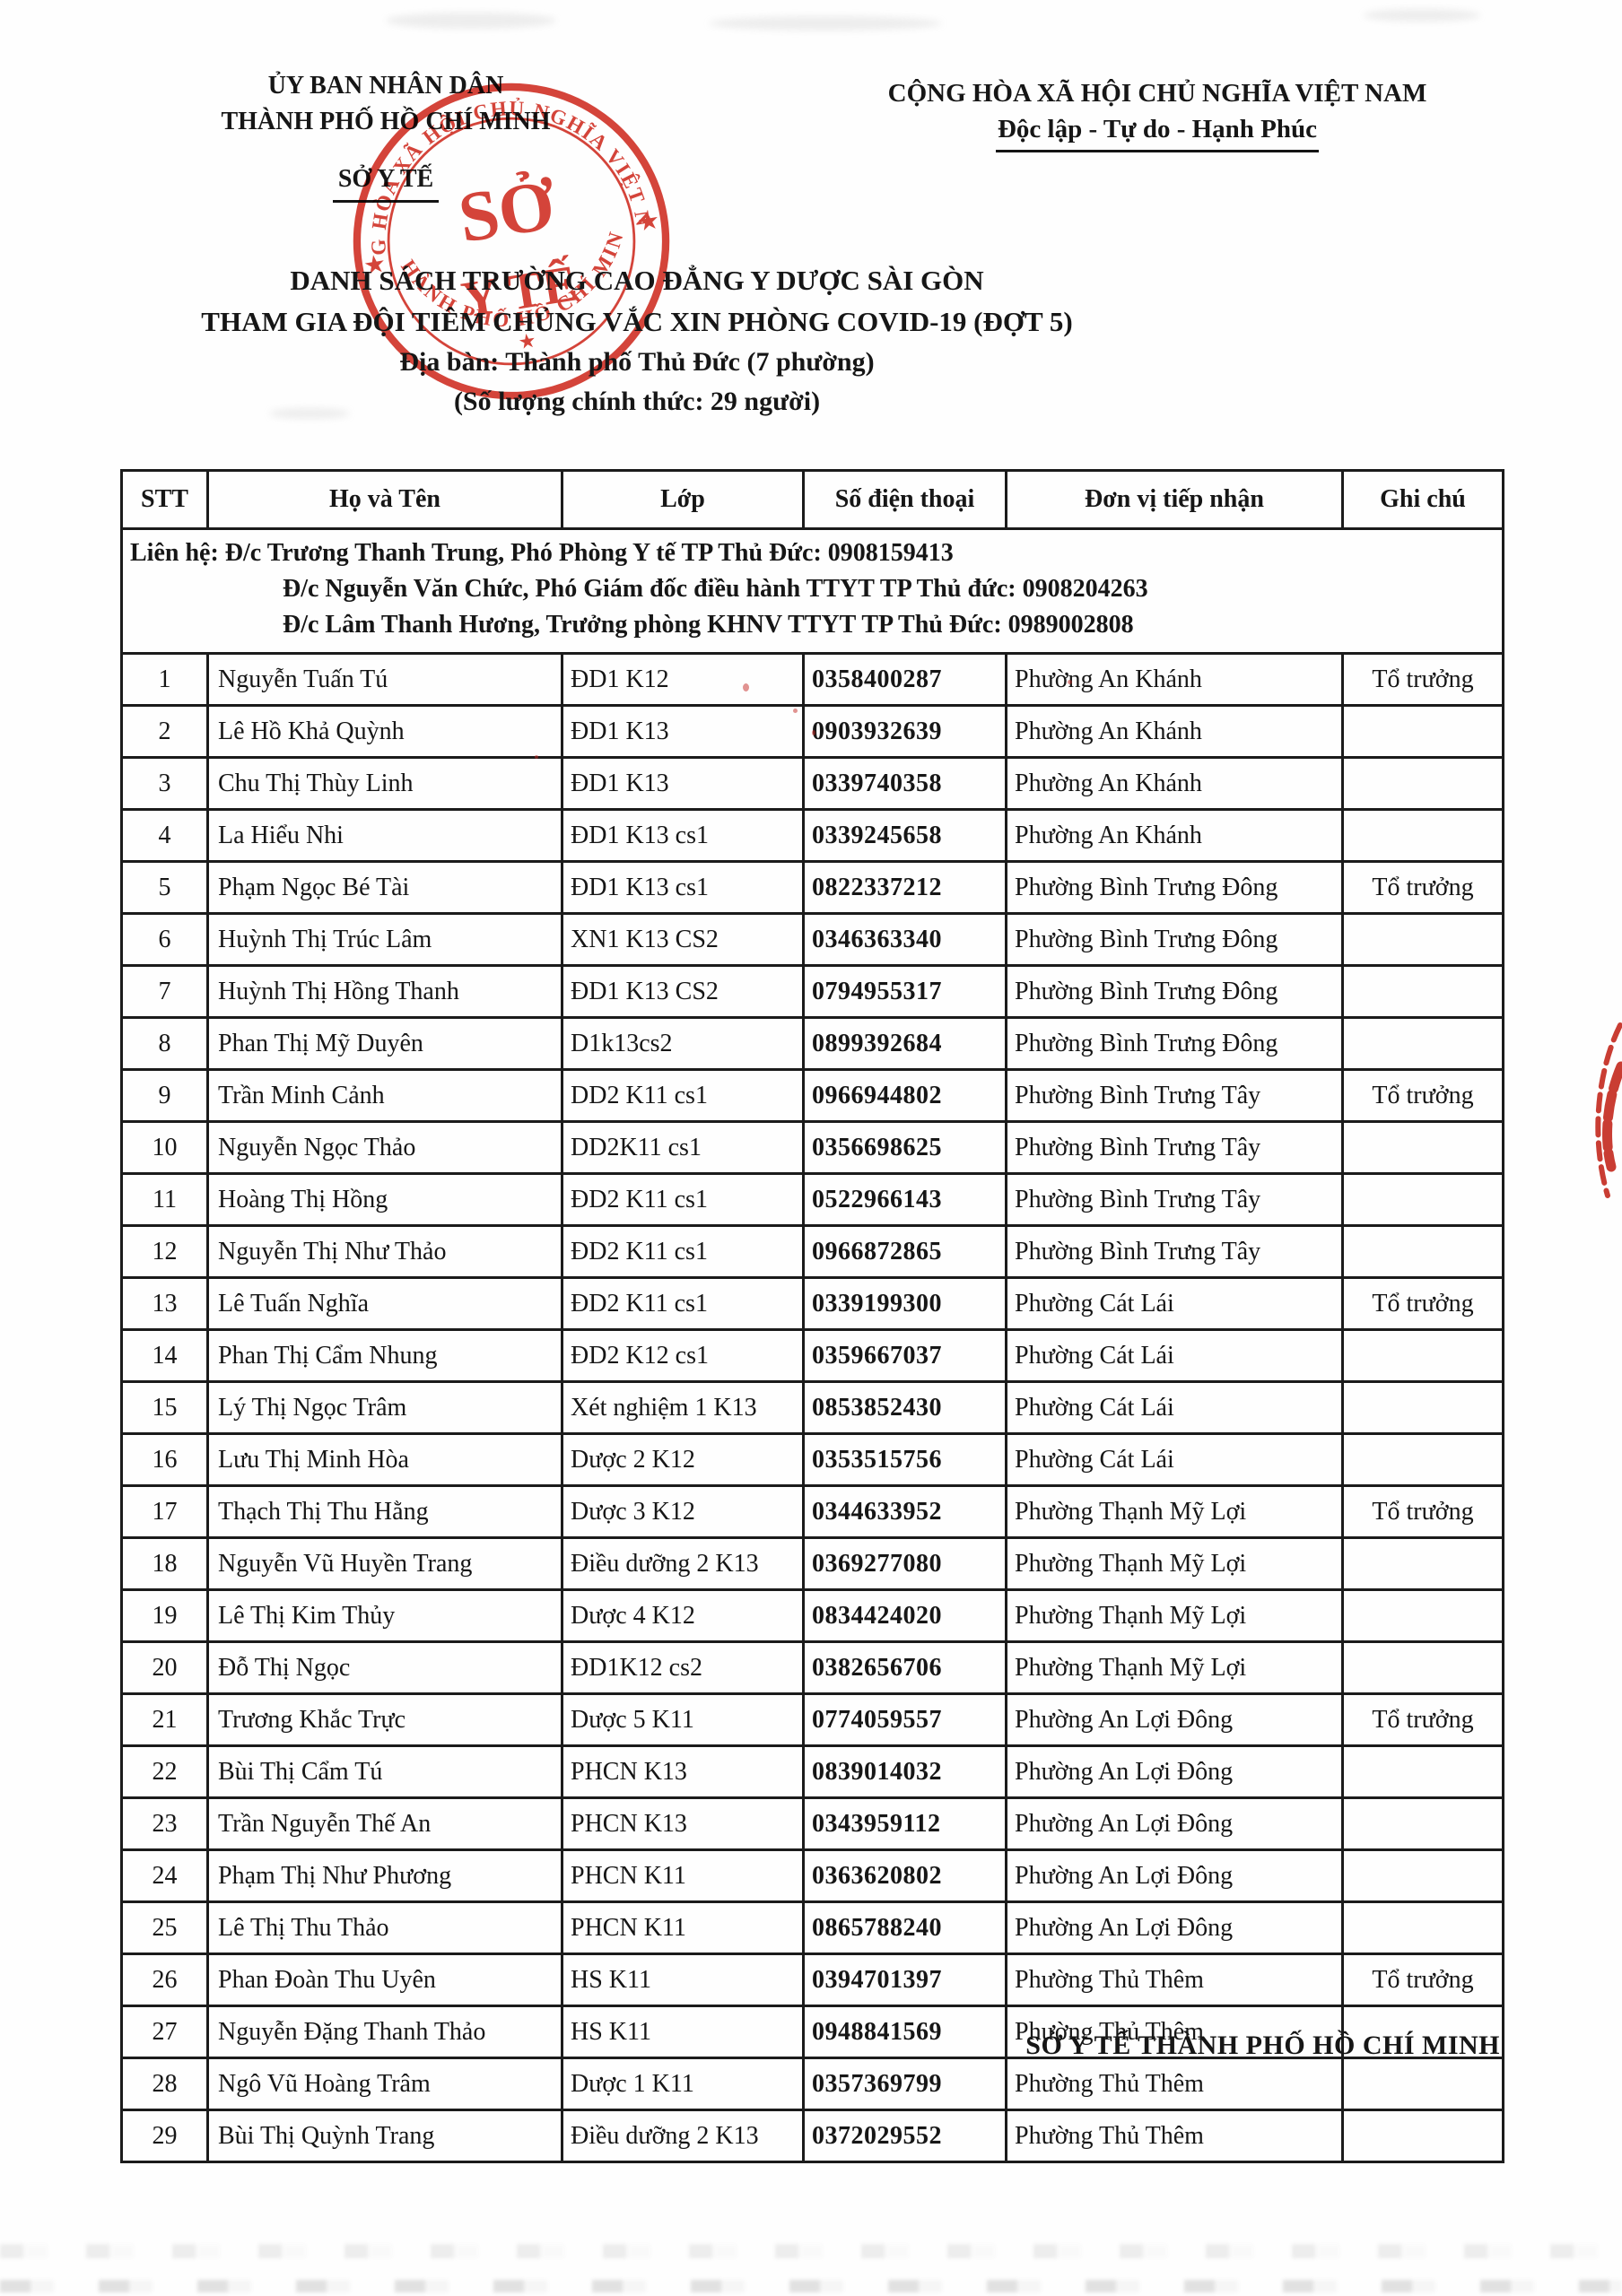  What do you see at coordinates (165, 1667) in the screenshot?
I see `cell-stt: 20` at bounding box center [165, 1667].